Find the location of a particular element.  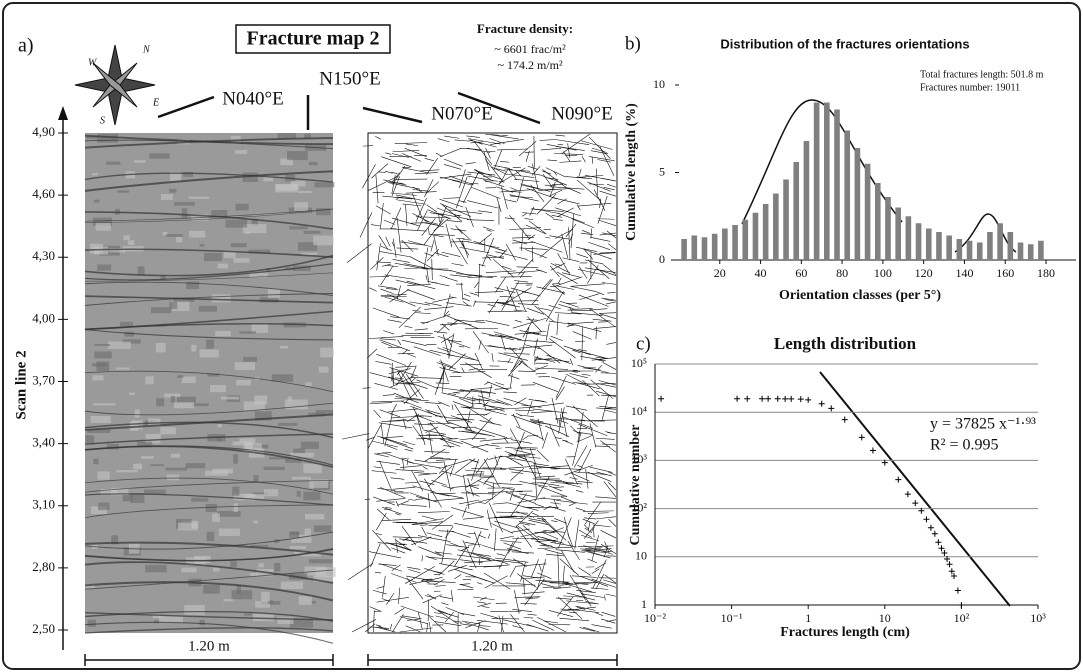

panel-label: c) is located at coordinates (643, 343).